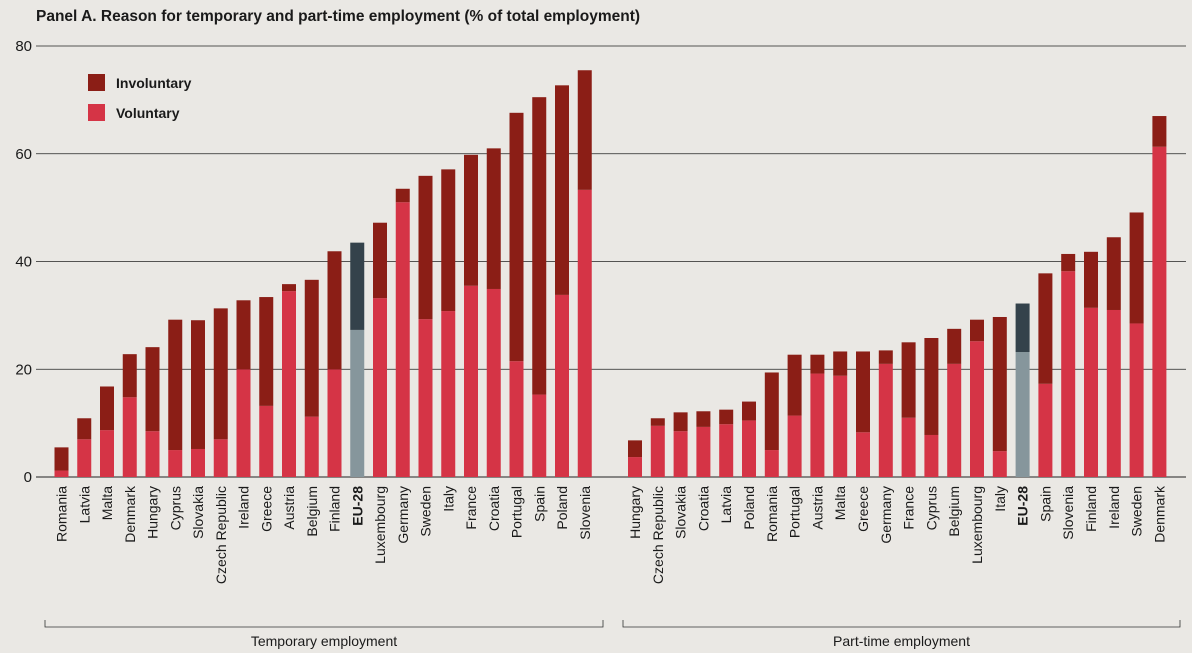 Image resolution: width=1192 pixels, height=653 pixels. I want to click on x-tick-label: Latvia, so click(726, 505).